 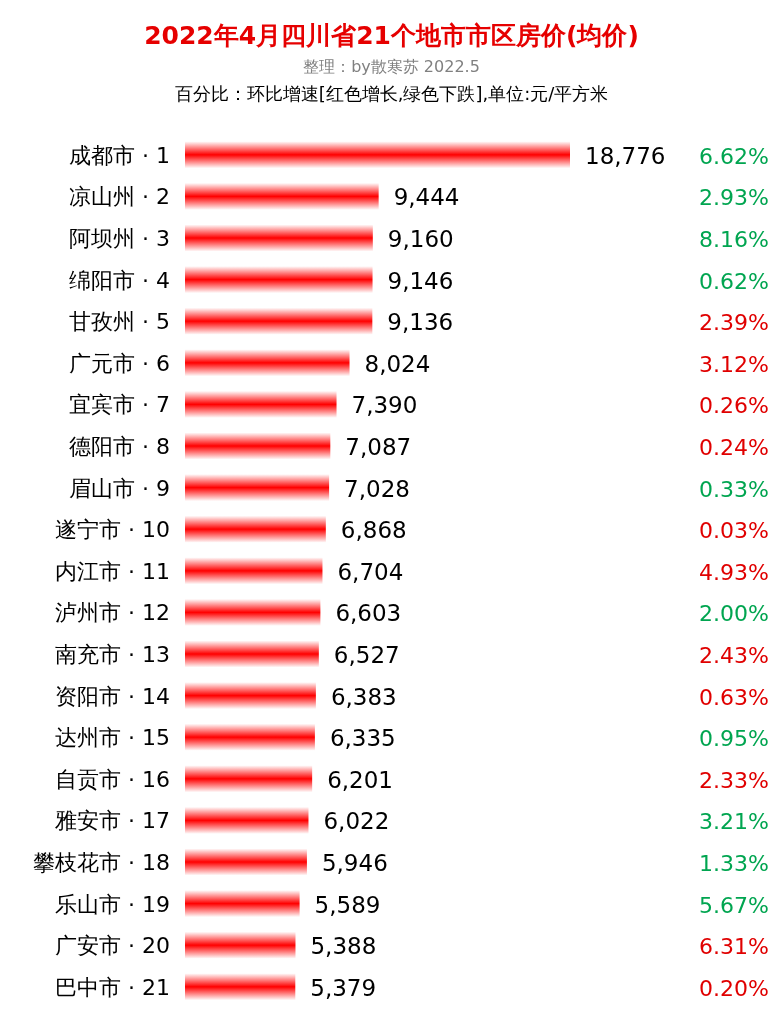 What do you see at coordinates (112, 904) in the screenshot?
I see `y-tick-label: 乐山市 · 19` at bounding box center [112, 904].